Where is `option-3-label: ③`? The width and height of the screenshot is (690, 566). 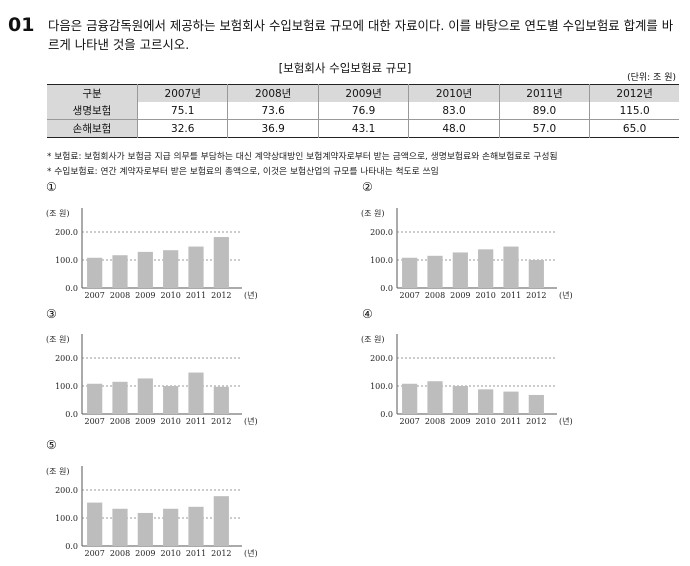
option-3-label: ③ is located at coordinates (51, 314).